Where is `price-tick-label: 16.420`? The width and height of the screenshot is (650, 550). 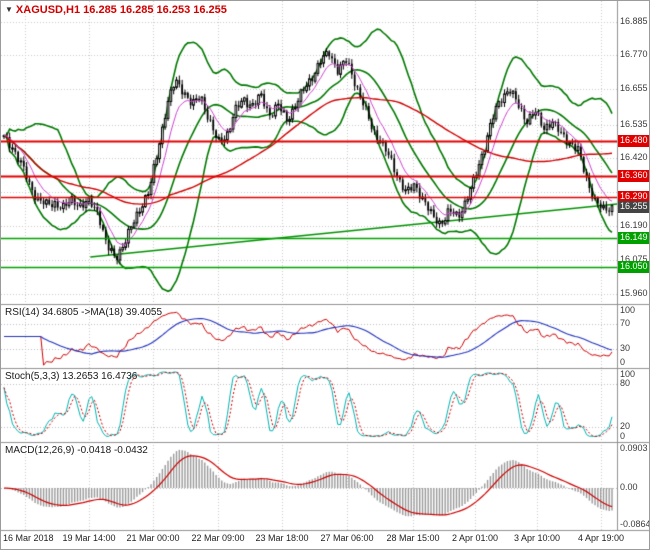 price-tick-label: 16.420 is located at coordinates (634, 157).